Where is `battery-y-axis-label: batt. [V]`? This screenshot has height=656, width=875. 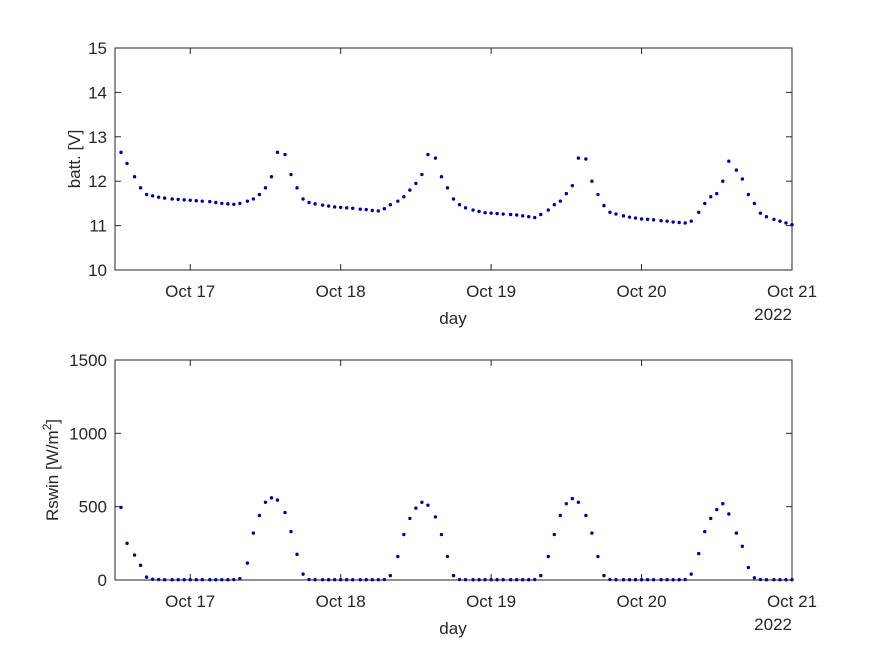 battery-y-axis-label: batt. [V] is located at coordinates (74, 159).